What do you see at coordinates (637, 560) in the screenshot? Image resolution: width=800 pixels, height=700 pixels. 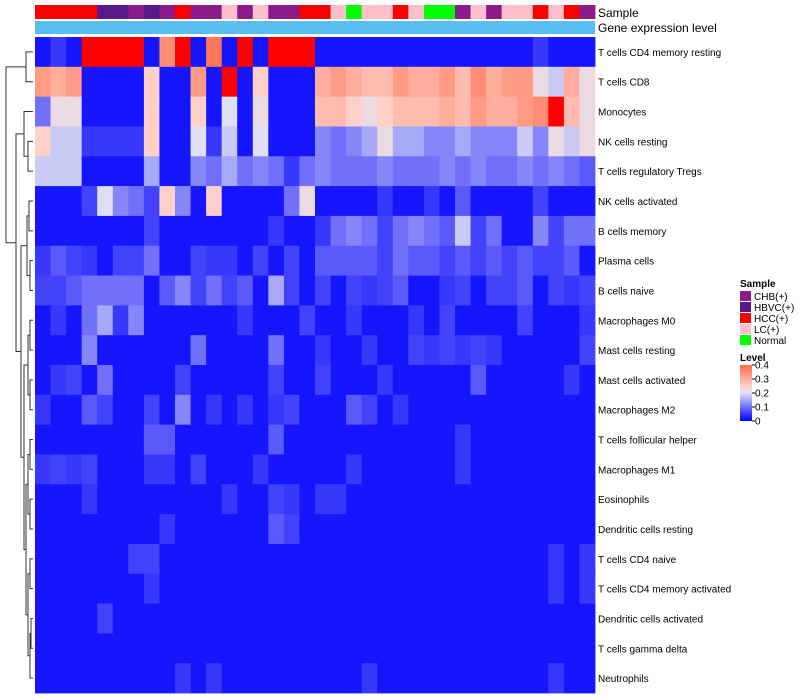 I see `row-label: T cells CD4 naive` at bounding box center [637, 560].